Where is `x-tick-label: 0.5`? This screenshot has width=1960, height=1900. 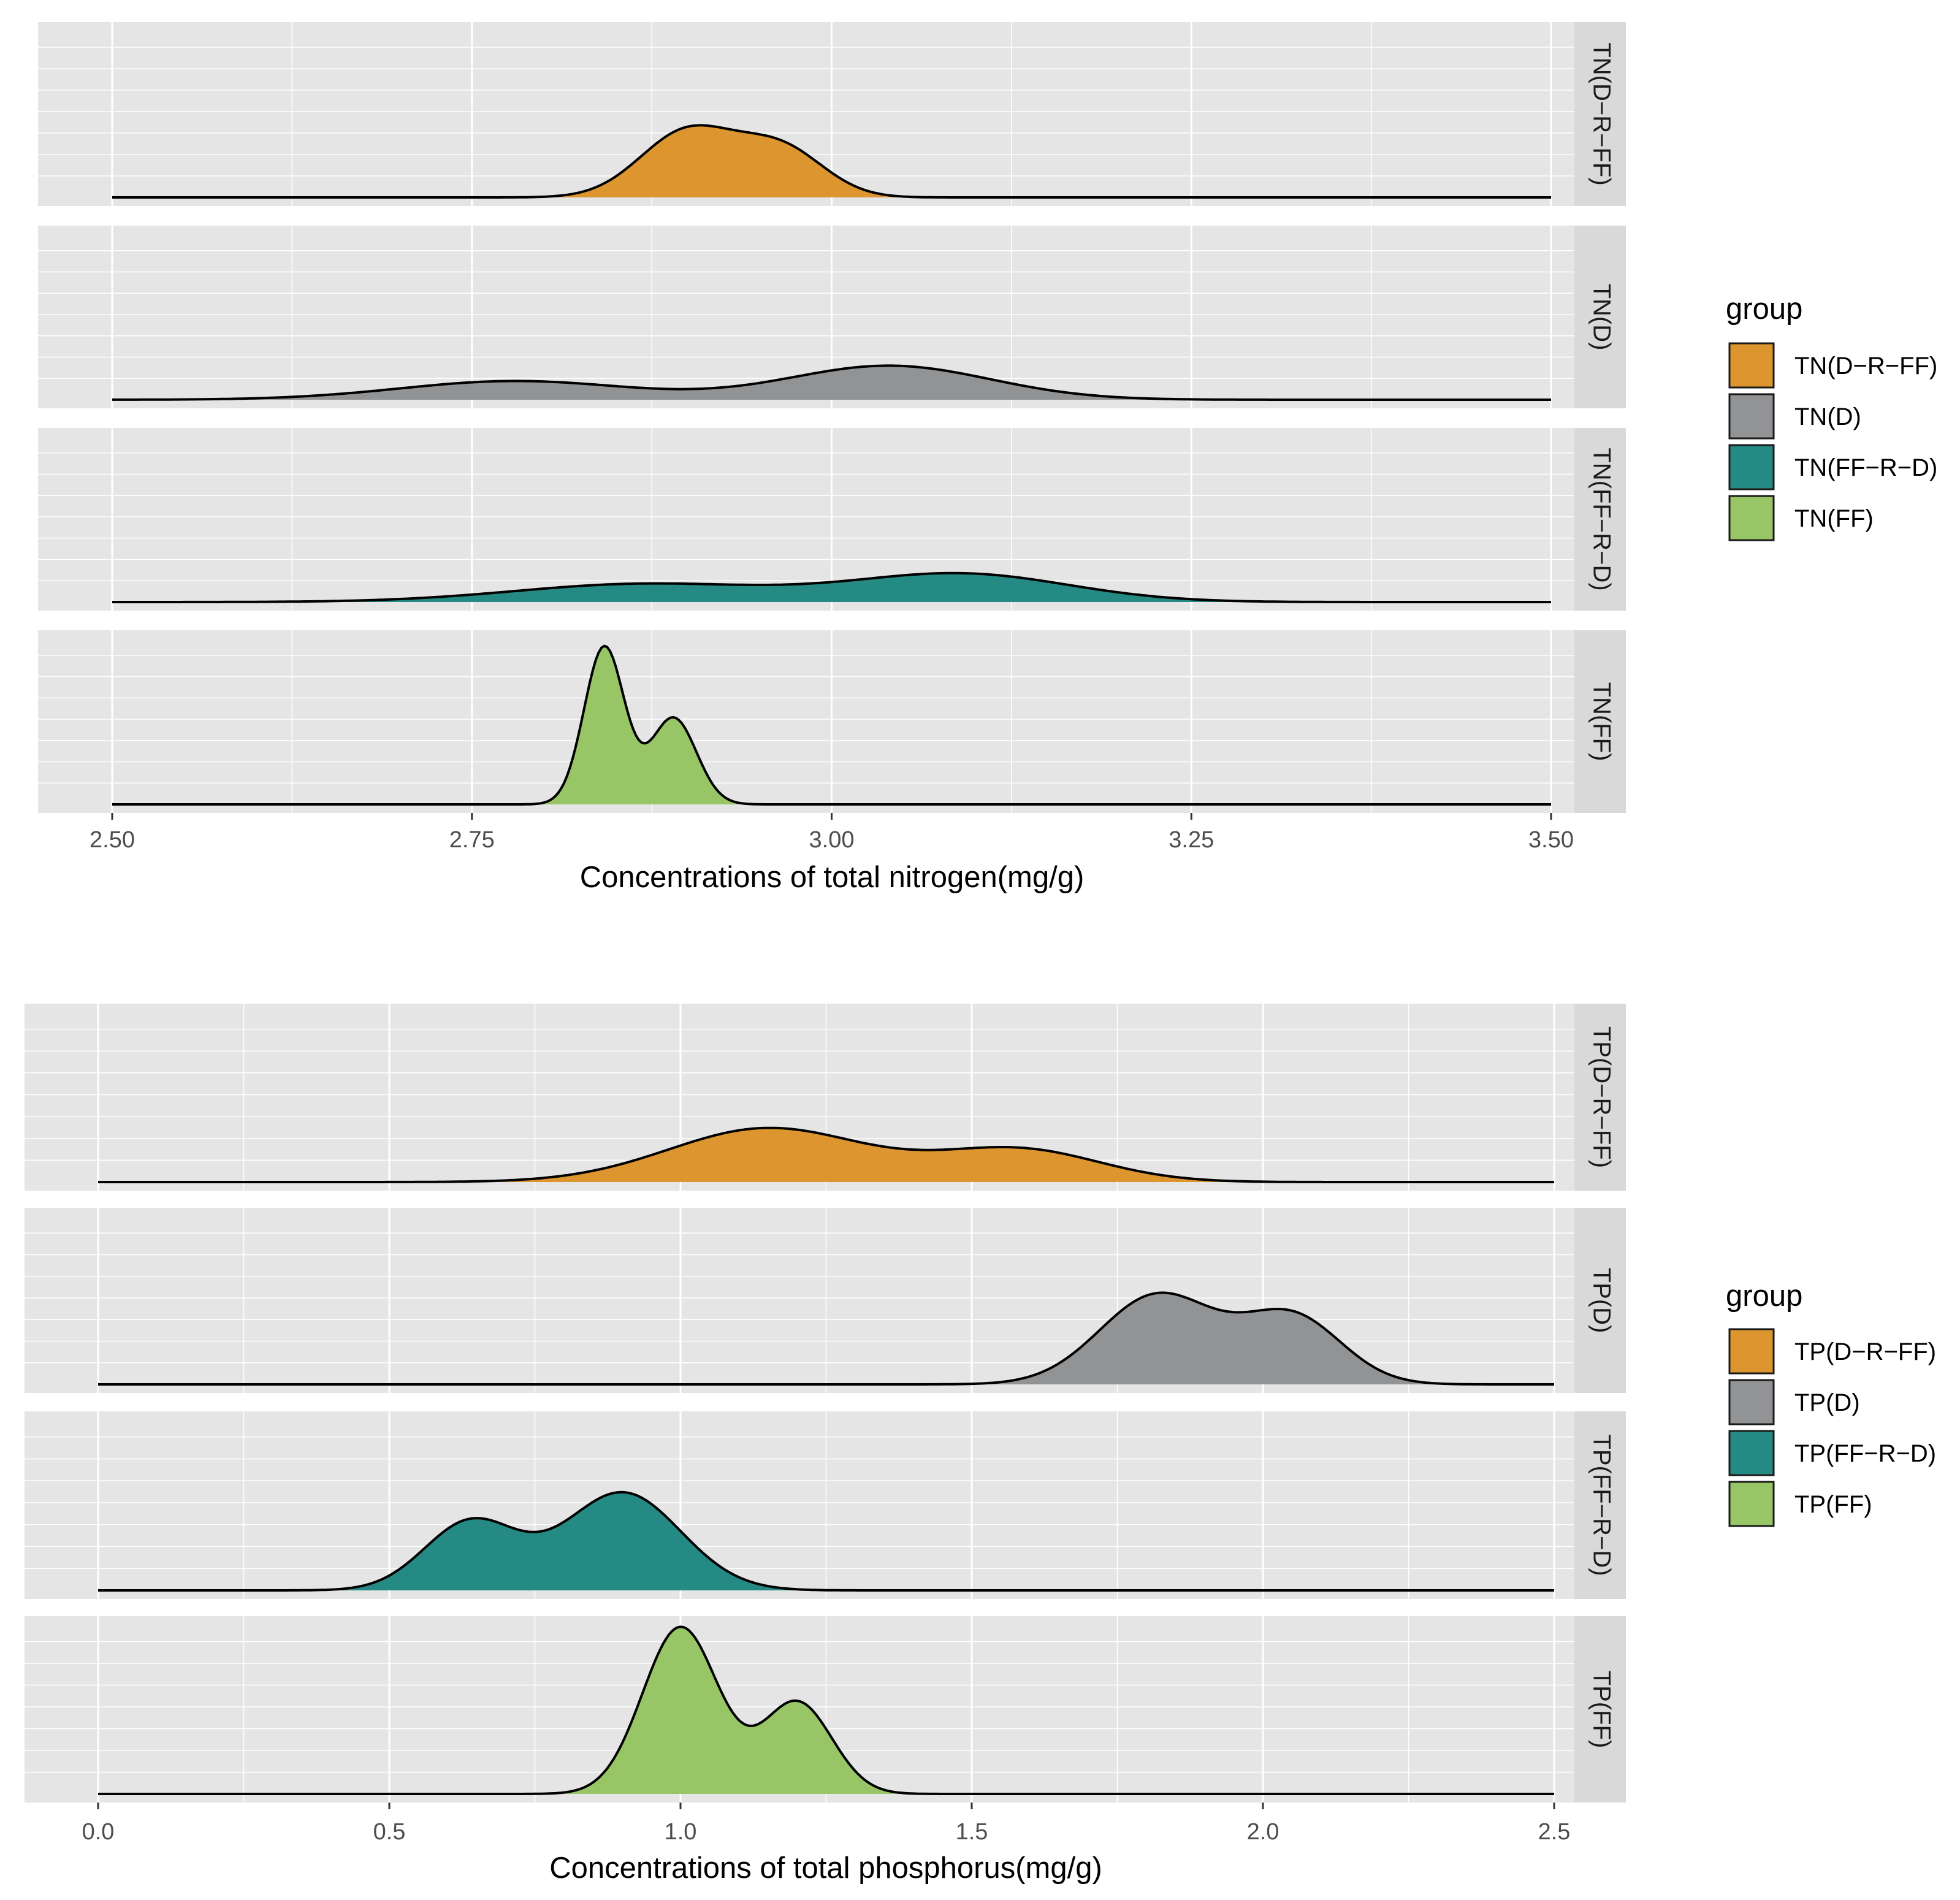
x-tick-label: 0.5 is located at coordinates (389, 1832).